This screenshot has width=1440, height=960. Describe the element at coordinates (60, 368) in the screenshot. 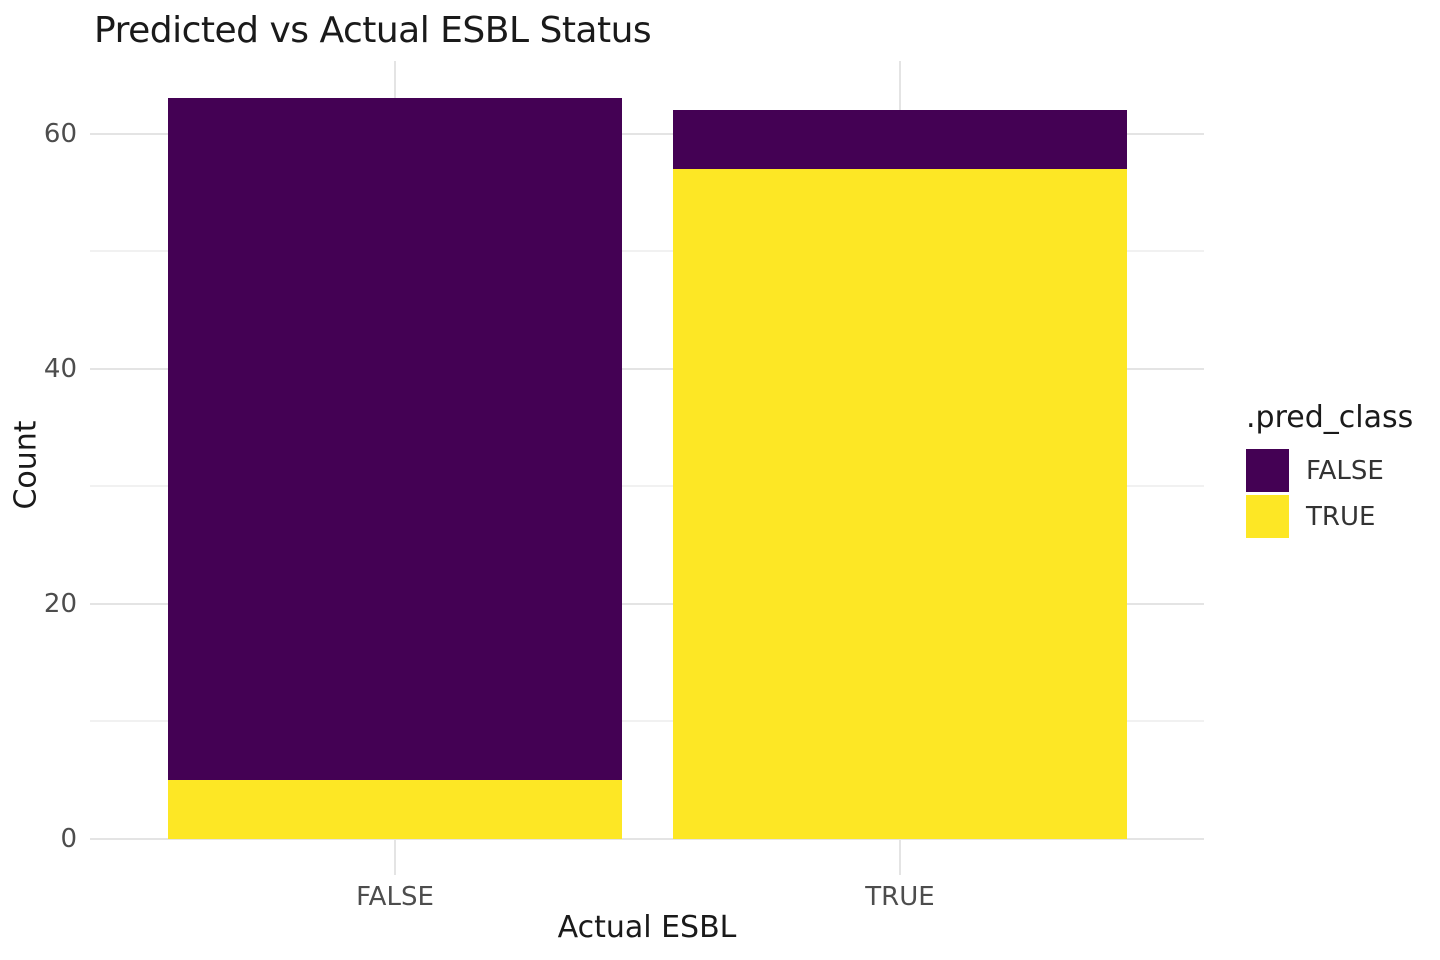

I see `y-tick-label: 40` at that location.